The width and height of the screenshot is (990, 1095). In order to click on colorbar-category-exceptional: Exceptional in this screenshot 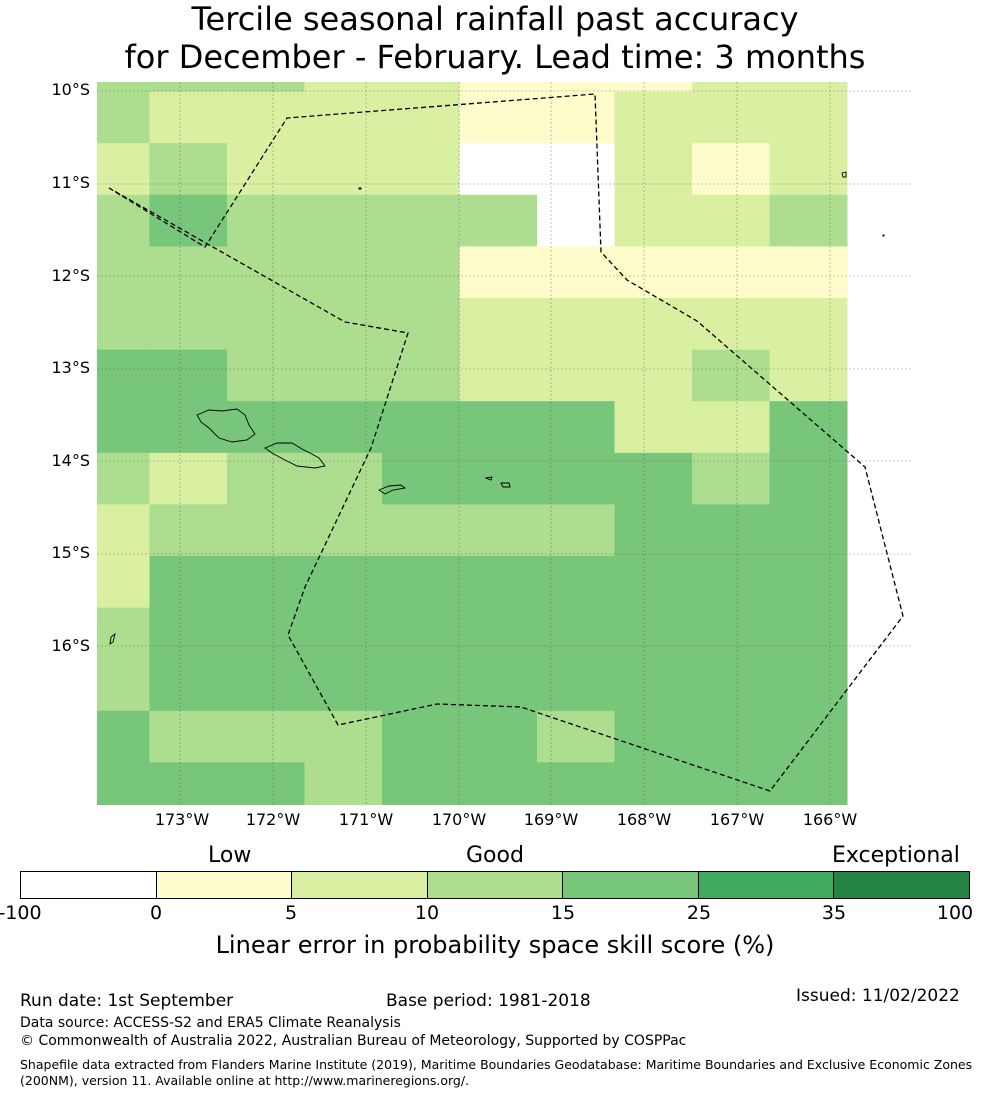, I will do `click(896, 855)`.